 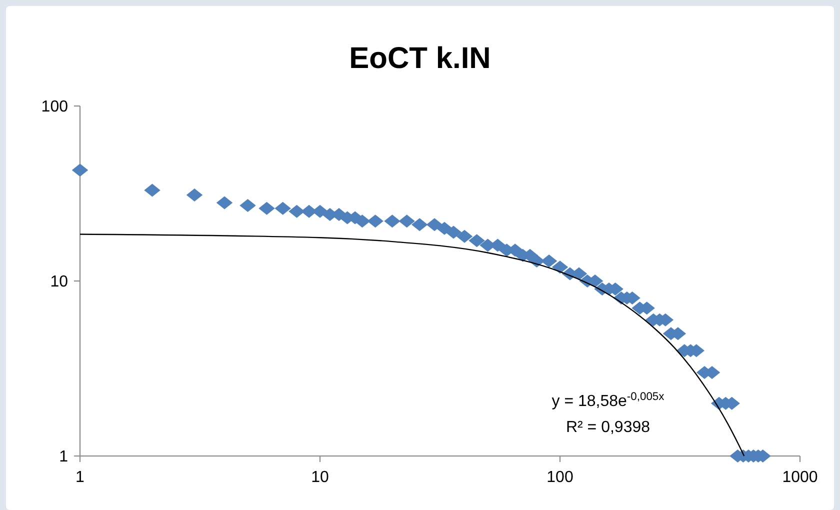 I want to click on annotation: R² = 0,9398, so click(x=608, y=427).